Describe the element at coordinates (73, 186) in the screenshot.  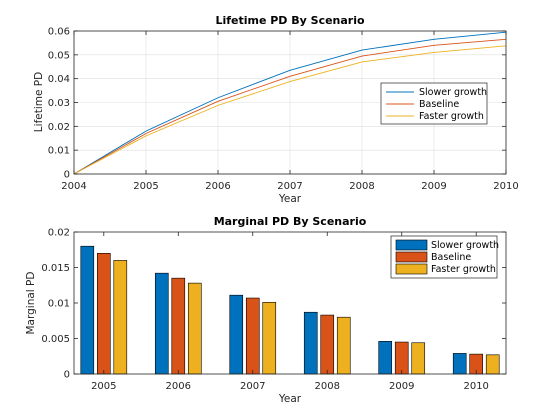
I see `top-x-tick-label: 2004` at that location.